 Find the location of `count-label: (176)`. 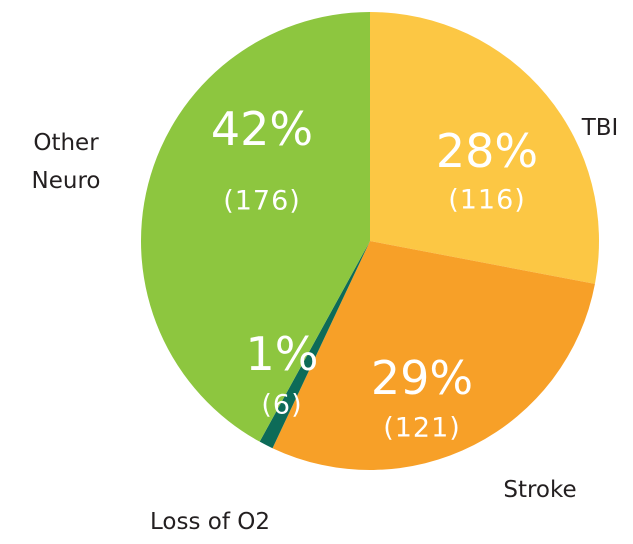

count-label: (176) is located at coordinates (262, 201).